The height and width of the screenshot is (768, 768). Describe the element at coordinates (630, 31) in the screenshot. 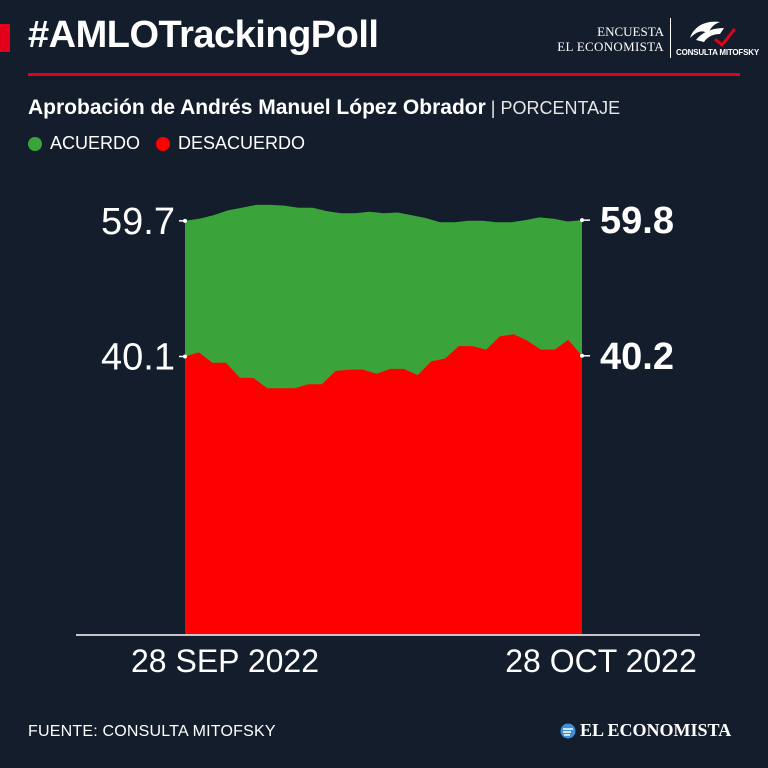

I see `brand-line-1: ENCUESTA` at that location.